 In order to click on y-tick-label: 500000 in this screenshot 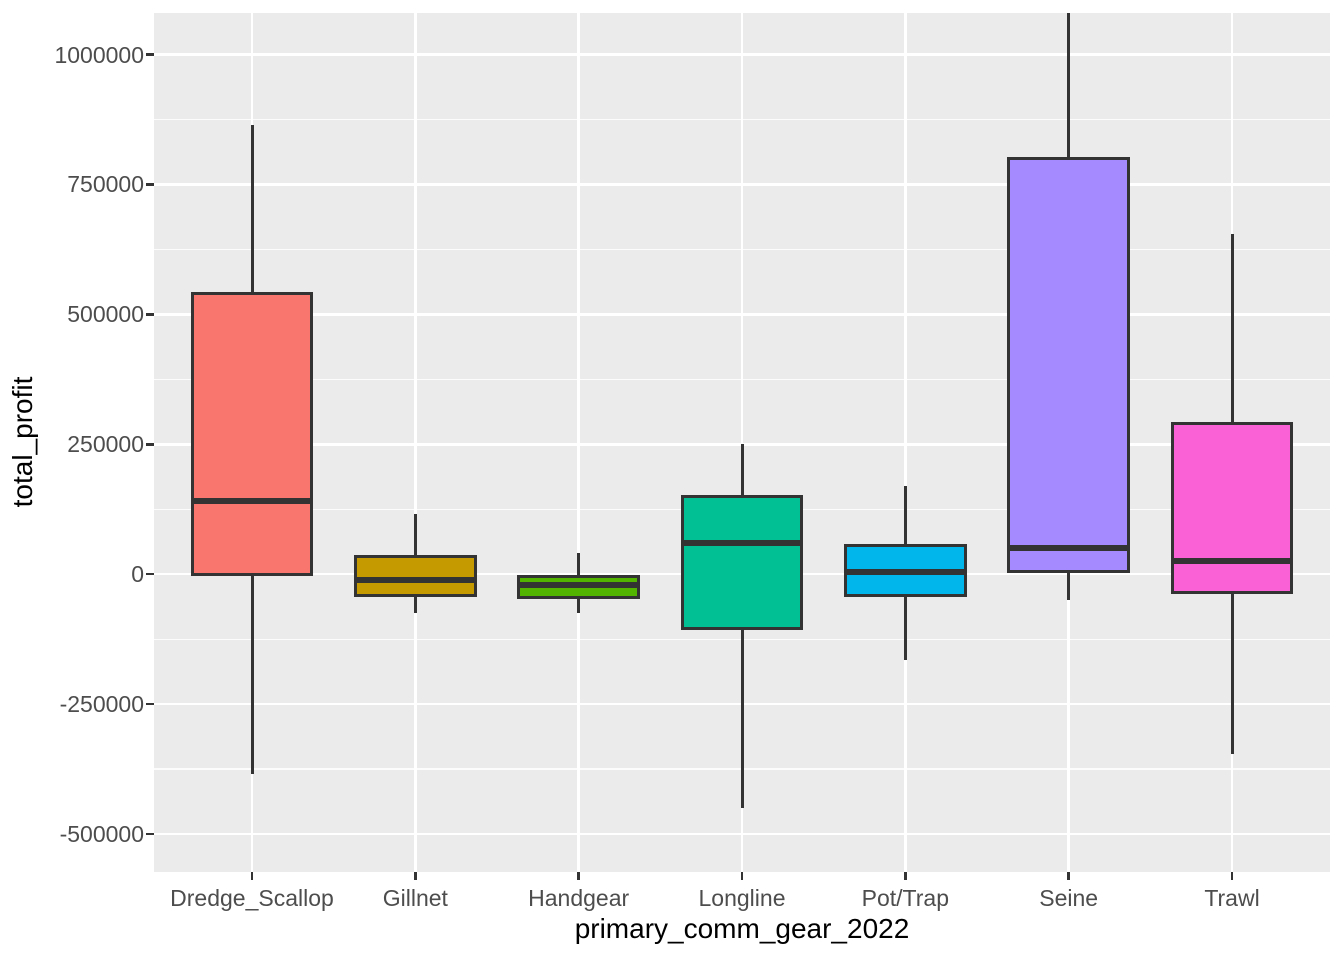, I will do `click(105, 314)`.